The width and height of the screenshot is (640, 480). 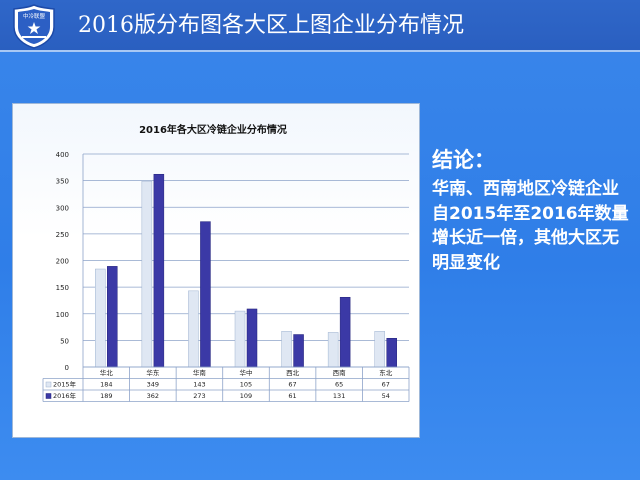 I want to click on data-label: 54, so click(x=386, y=396).